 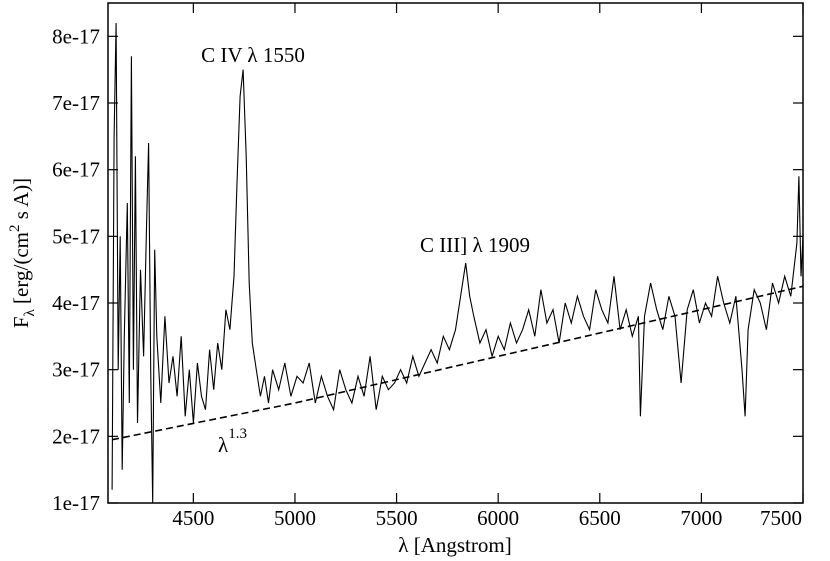 I want to click on annotation: λ1.3, so click(x=232, y=441).